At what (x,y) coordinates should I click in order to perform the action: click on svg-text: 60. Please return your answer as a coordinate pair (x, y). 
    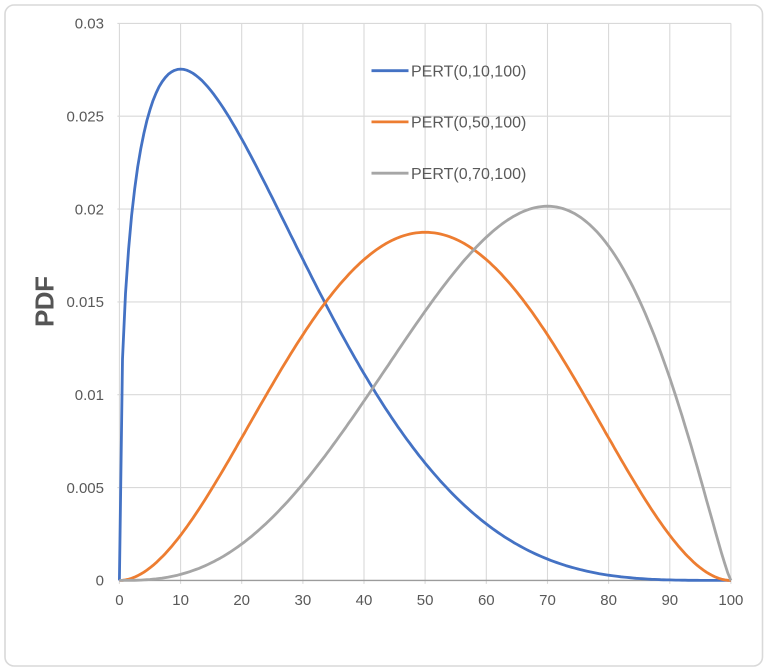
    Looking at the image, I should click on (486, 600).